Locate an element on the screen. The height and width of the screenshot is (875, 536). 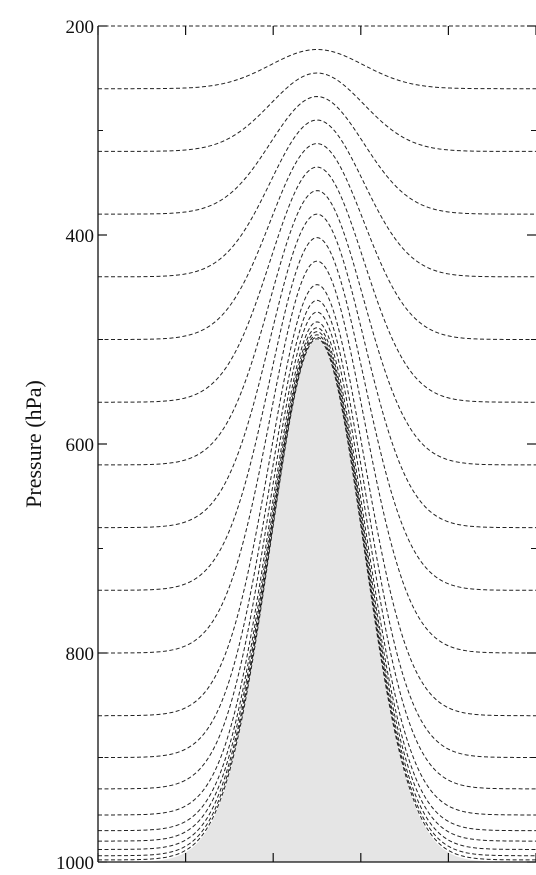
y-tick-label: 1000 is located at coordinates (75, 863).